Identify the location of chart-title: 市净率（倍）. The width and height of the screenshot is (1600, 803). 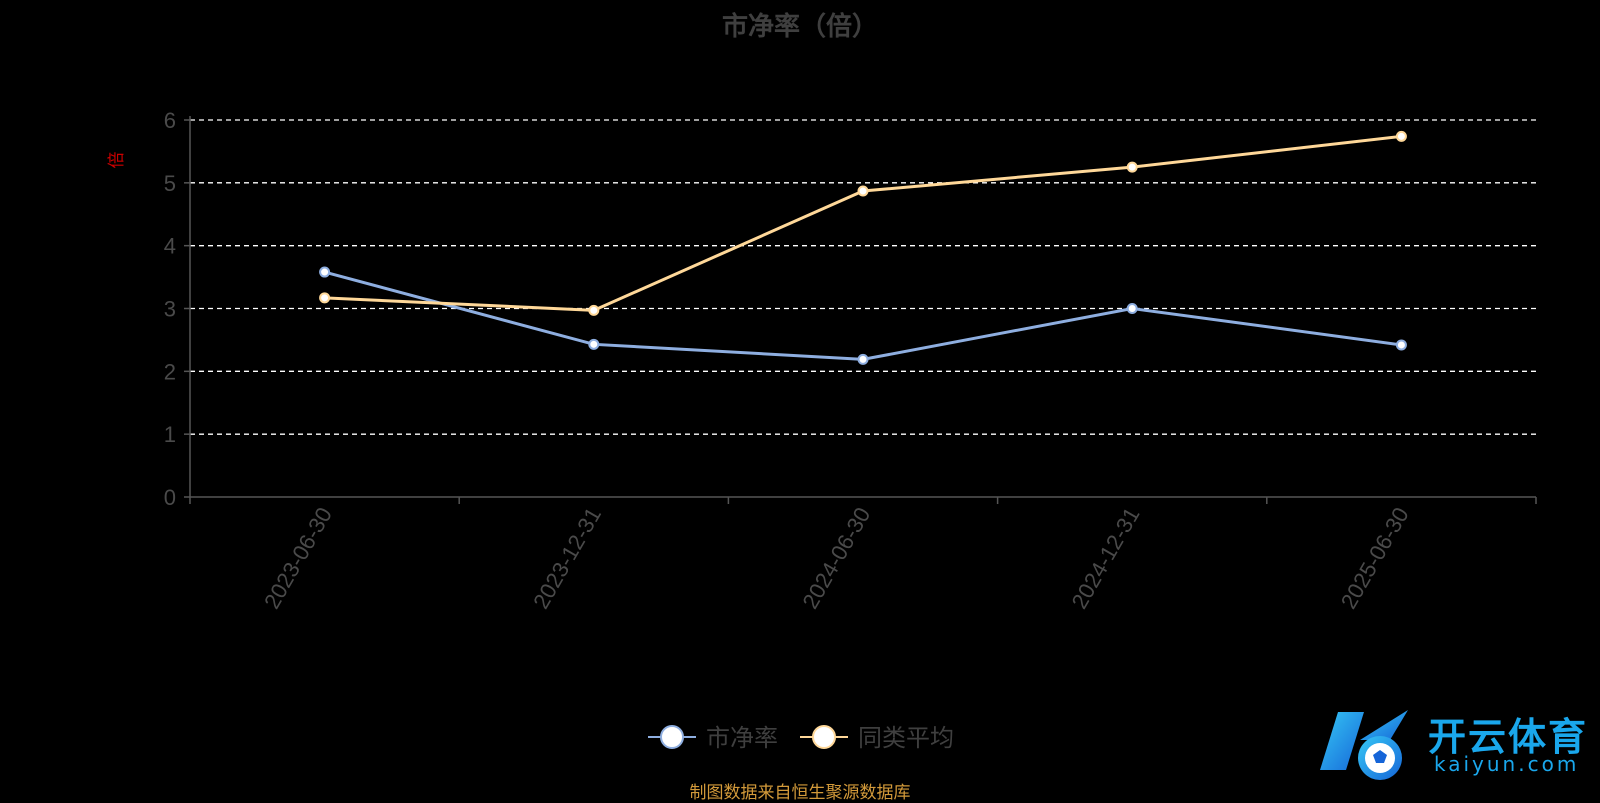
(799, 27).